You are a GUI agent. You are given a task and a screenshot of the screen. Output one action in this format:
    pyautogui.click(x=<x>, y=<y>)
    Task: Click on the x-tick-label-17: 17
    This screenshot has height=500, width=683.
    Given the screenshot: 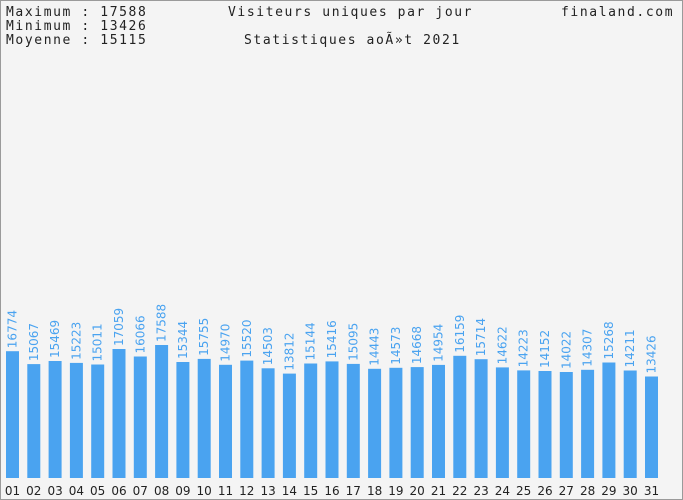 What is the action you would take?
    pyautogui.click(x=353, y=491)
    